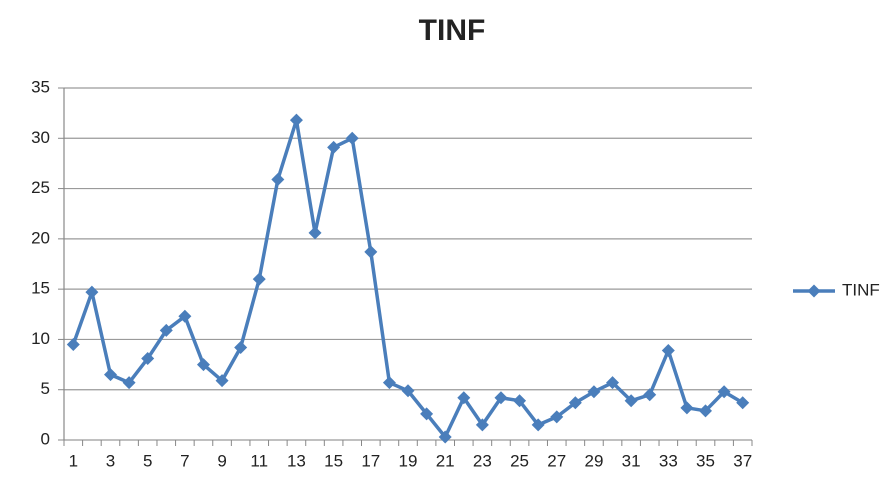 Image resolution: width=893 pixels, height=490 pixels. What do you see at coordinates (296, 460) in the screenshot?
I see `x-tick-label: 13` at bounding box center [296, 460].